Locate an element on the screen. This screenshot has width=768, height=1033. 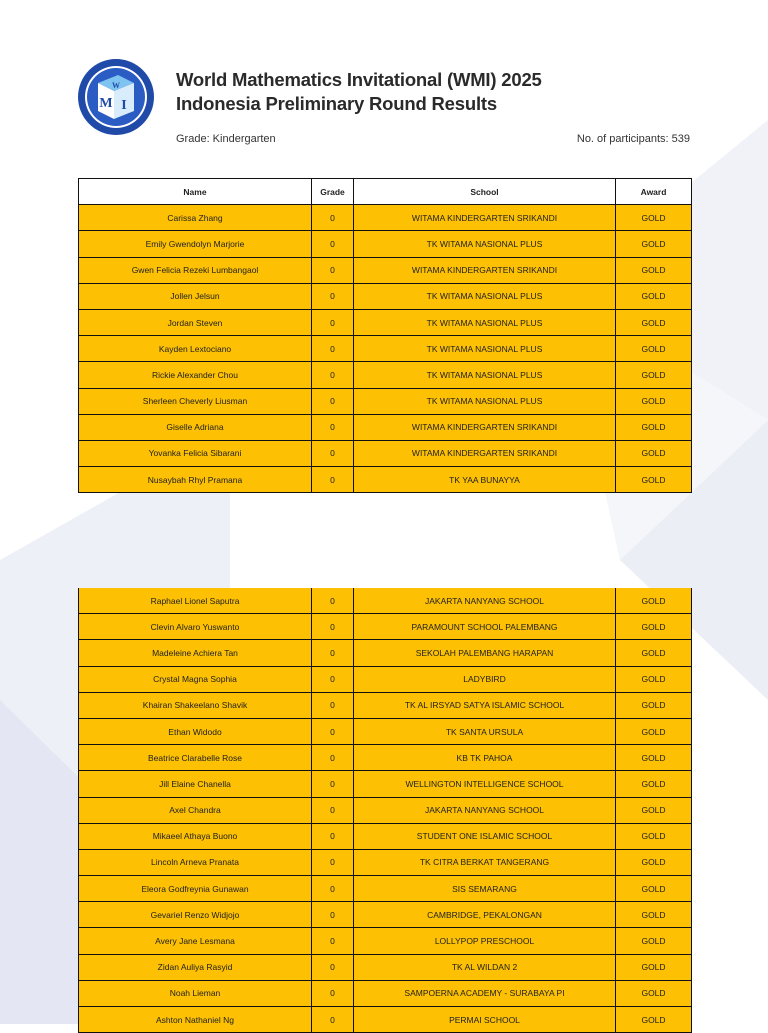
cell-name: Nusaybah Rhyl Pramana is located at coordinates (195, 480).